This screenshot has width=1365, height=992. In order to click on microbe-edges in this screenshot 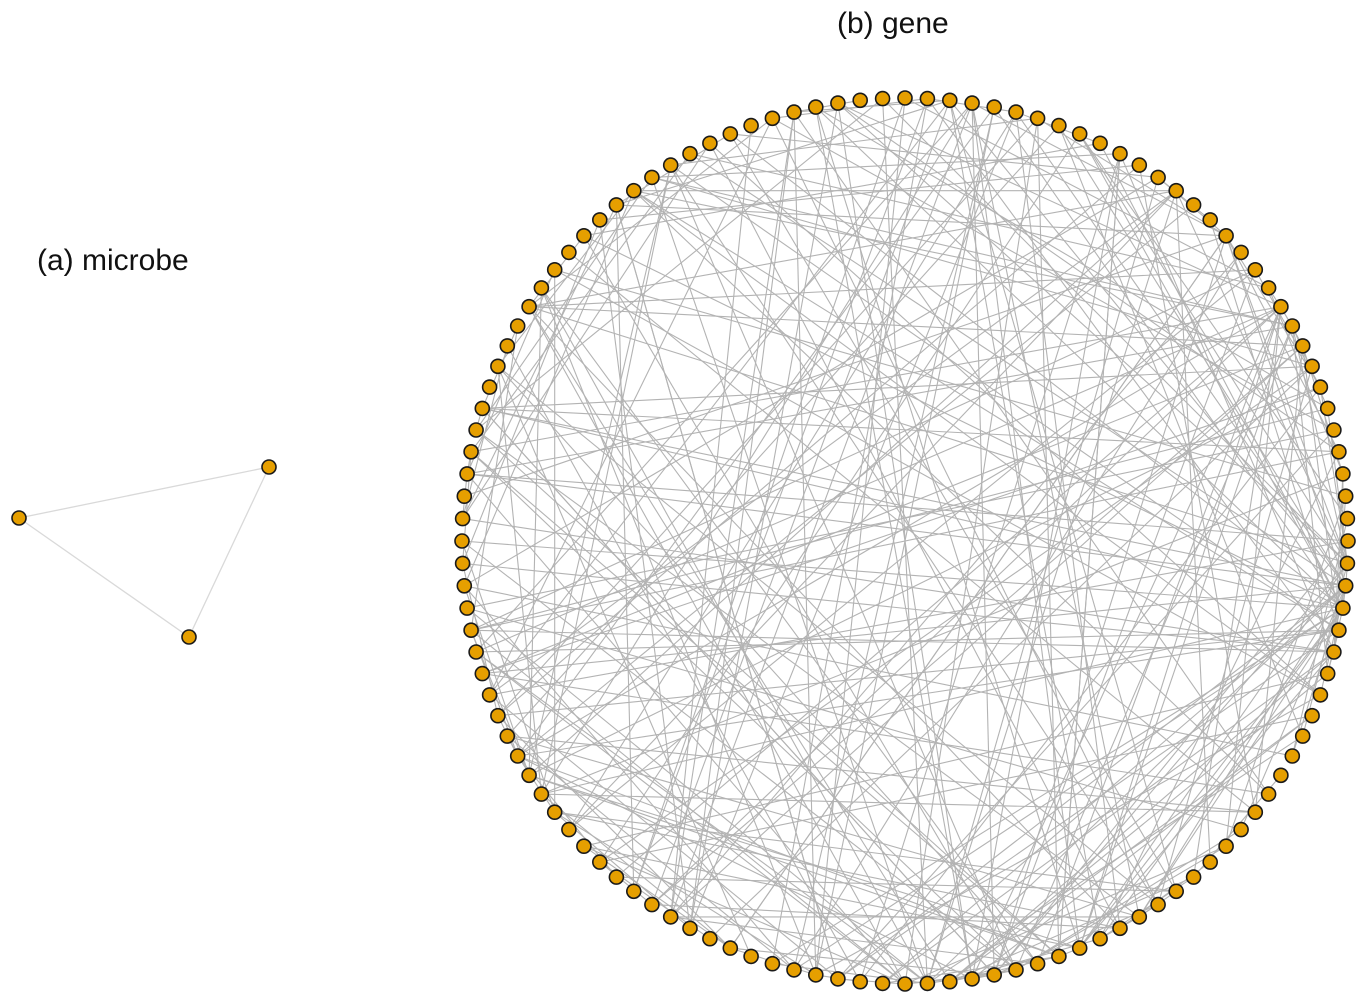, I will do `click(144, 552)`.